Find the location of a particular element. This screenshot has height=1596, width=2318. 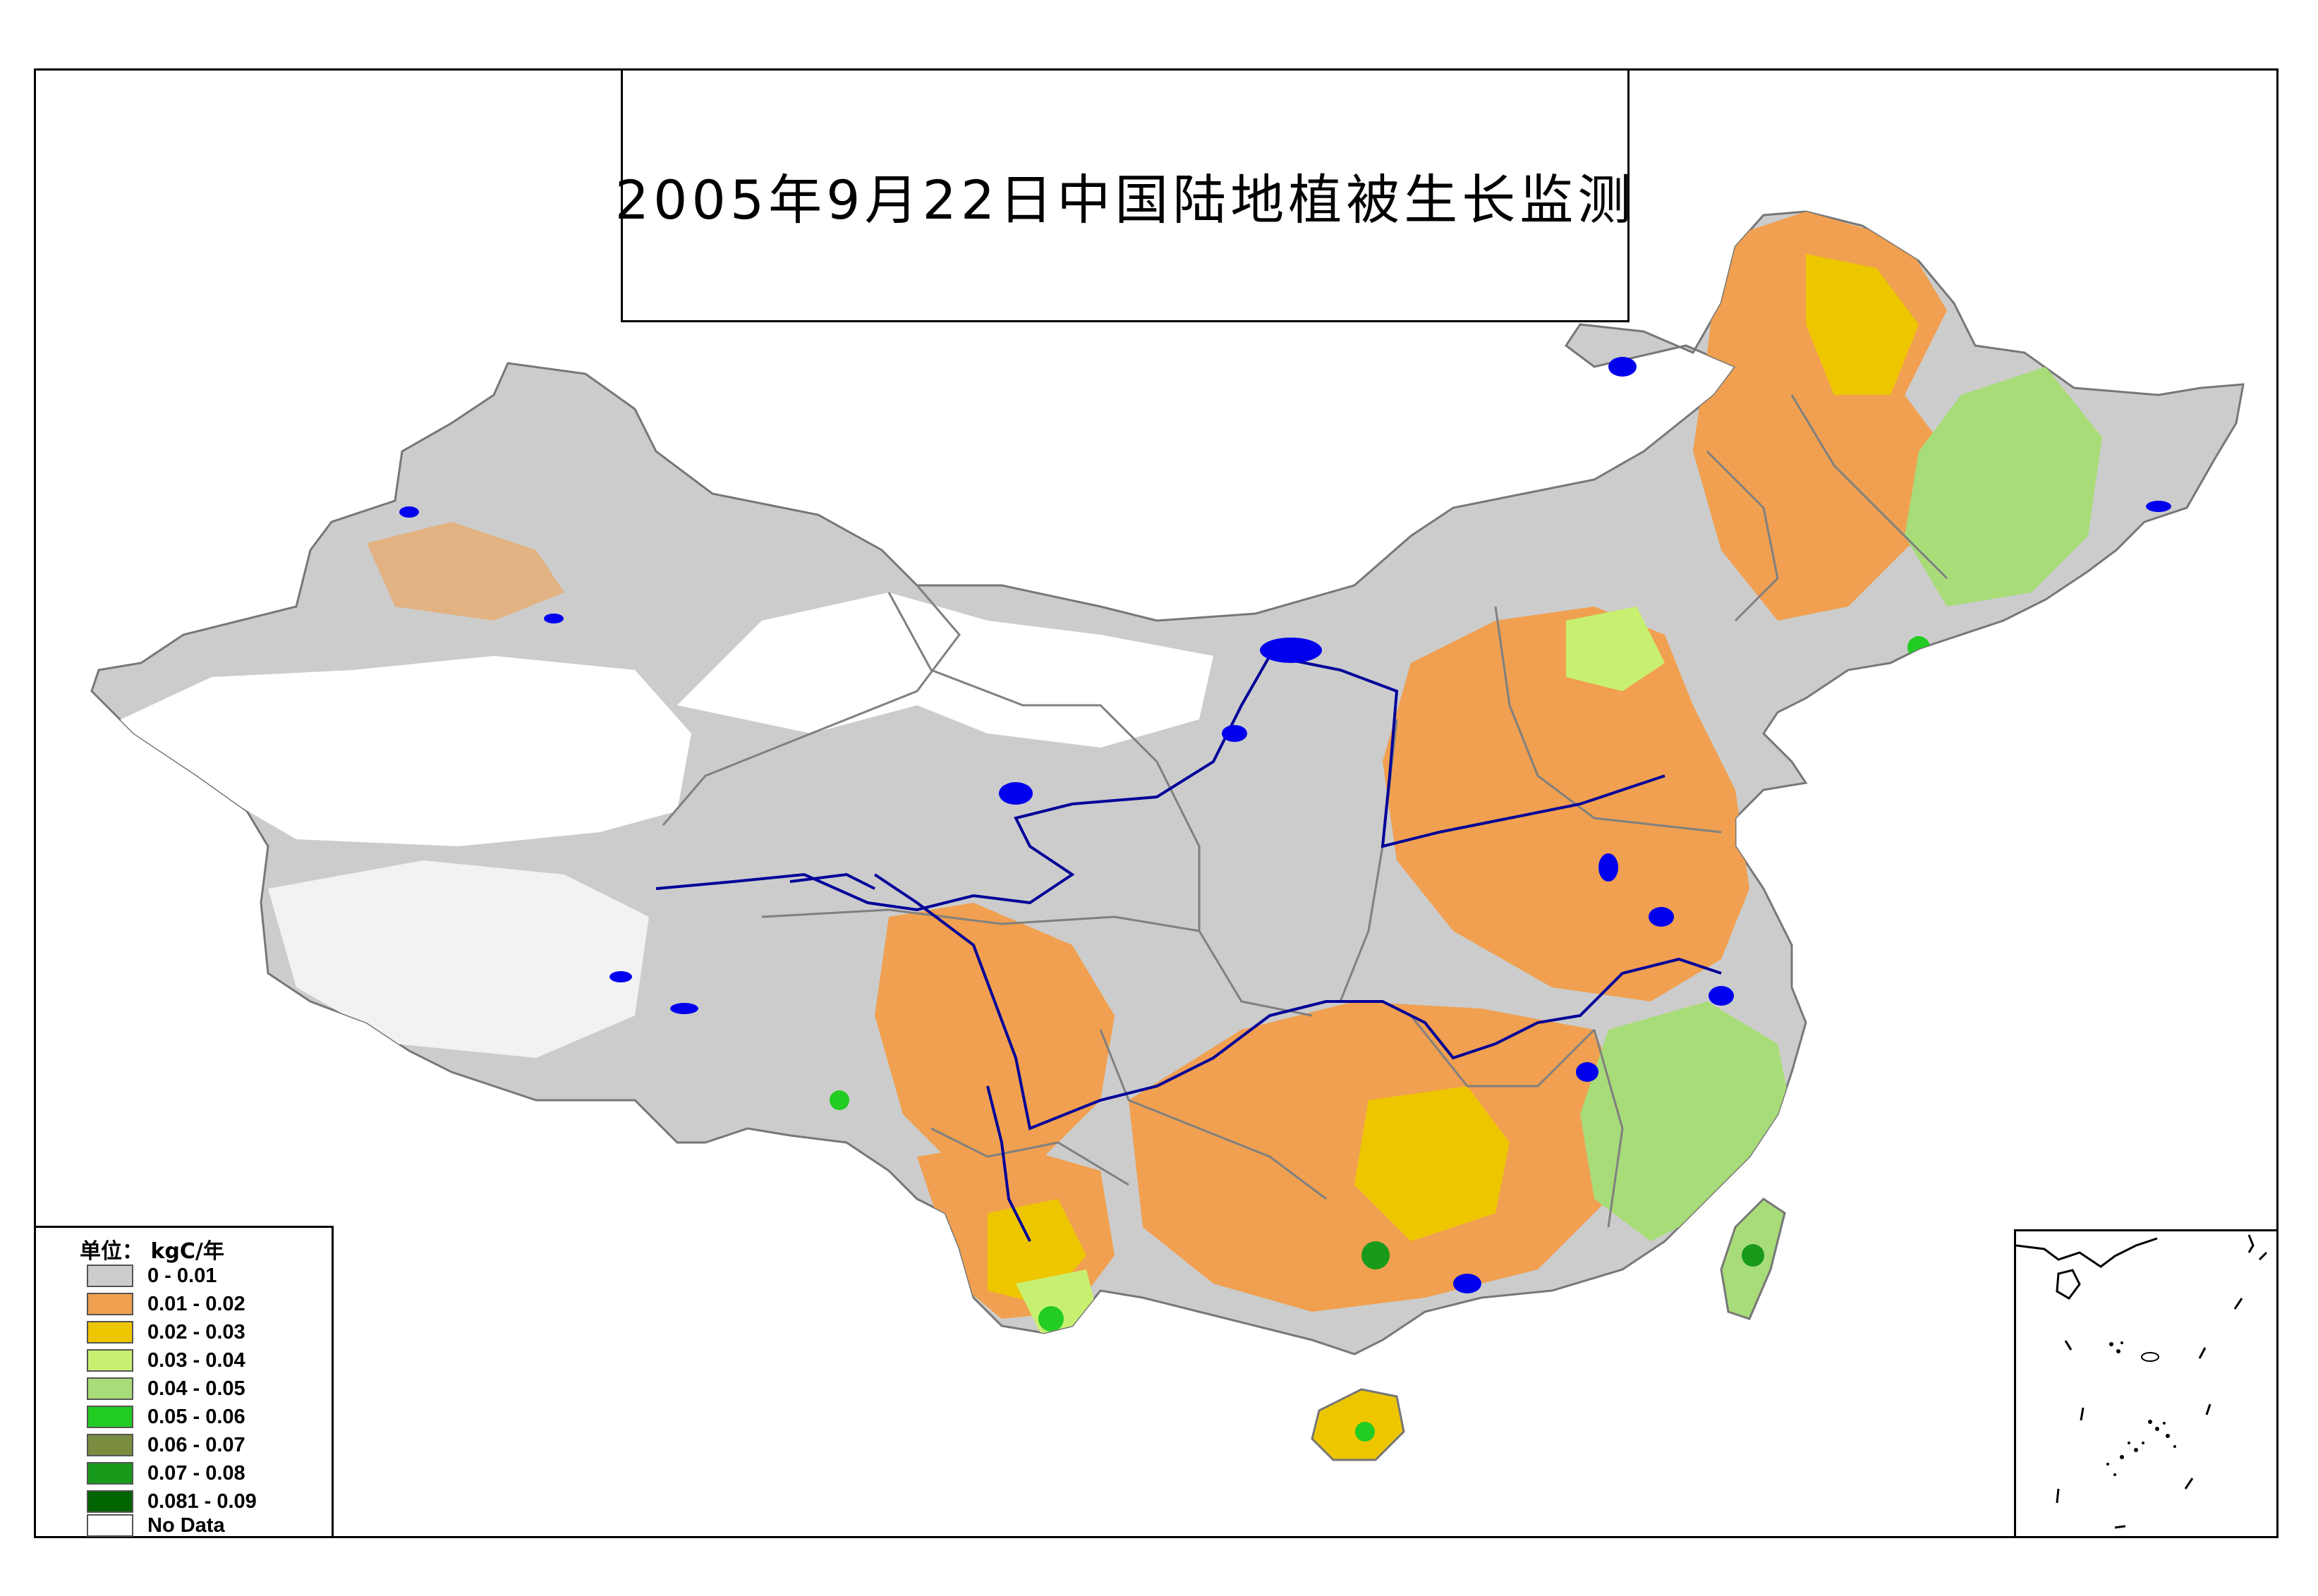

legend-item: No Data is located at coordinates (156, 1525).